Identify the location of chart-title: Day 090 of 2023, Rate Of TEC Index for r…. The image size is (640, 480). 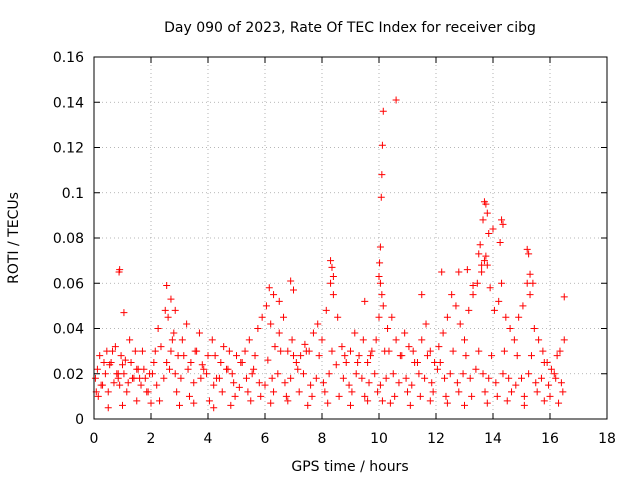
(350, 28).